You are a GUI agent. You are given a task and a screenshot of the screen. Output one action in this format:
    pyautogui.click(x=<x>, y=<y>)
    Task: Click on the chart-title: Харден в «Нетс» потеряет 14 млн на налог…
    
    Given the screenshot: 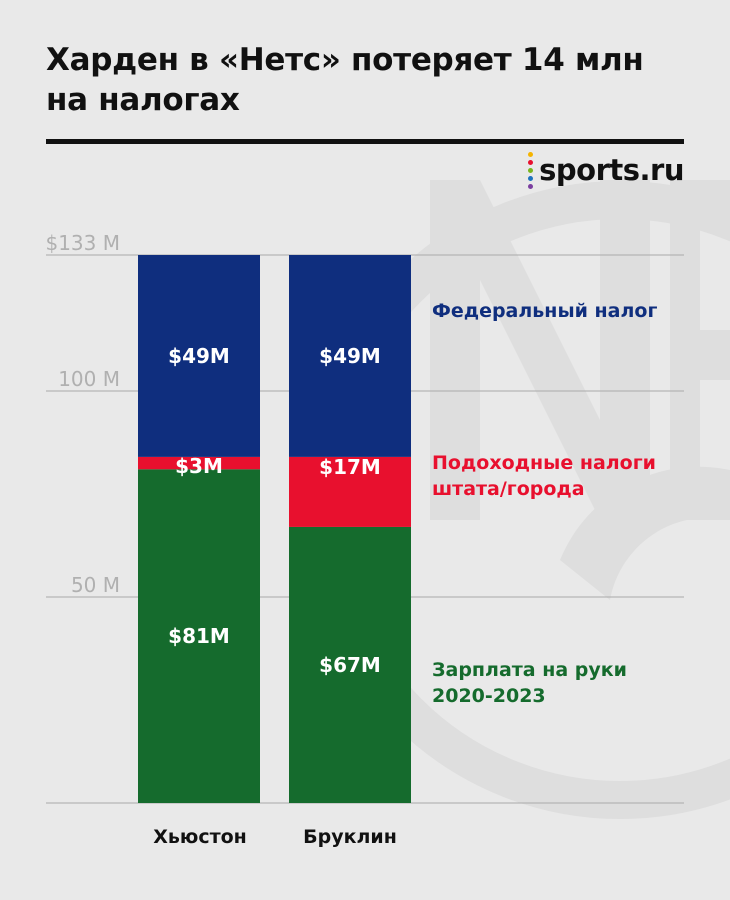 What is the action you would take?
    pyautogui.click(x=345, y=80)
    